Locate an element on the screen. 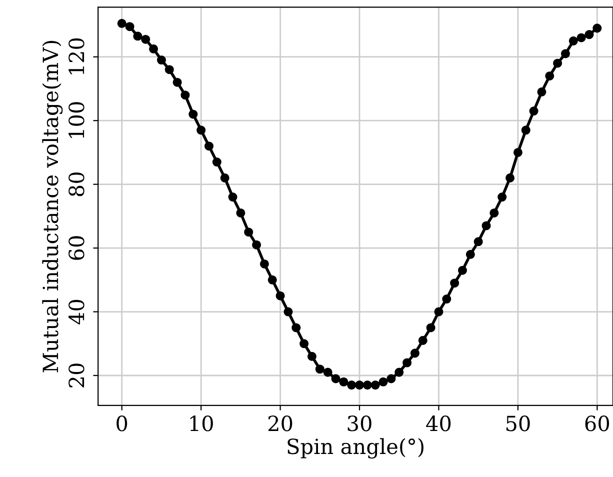  y-tick-label: 20 is located at coordinates (76, 376).